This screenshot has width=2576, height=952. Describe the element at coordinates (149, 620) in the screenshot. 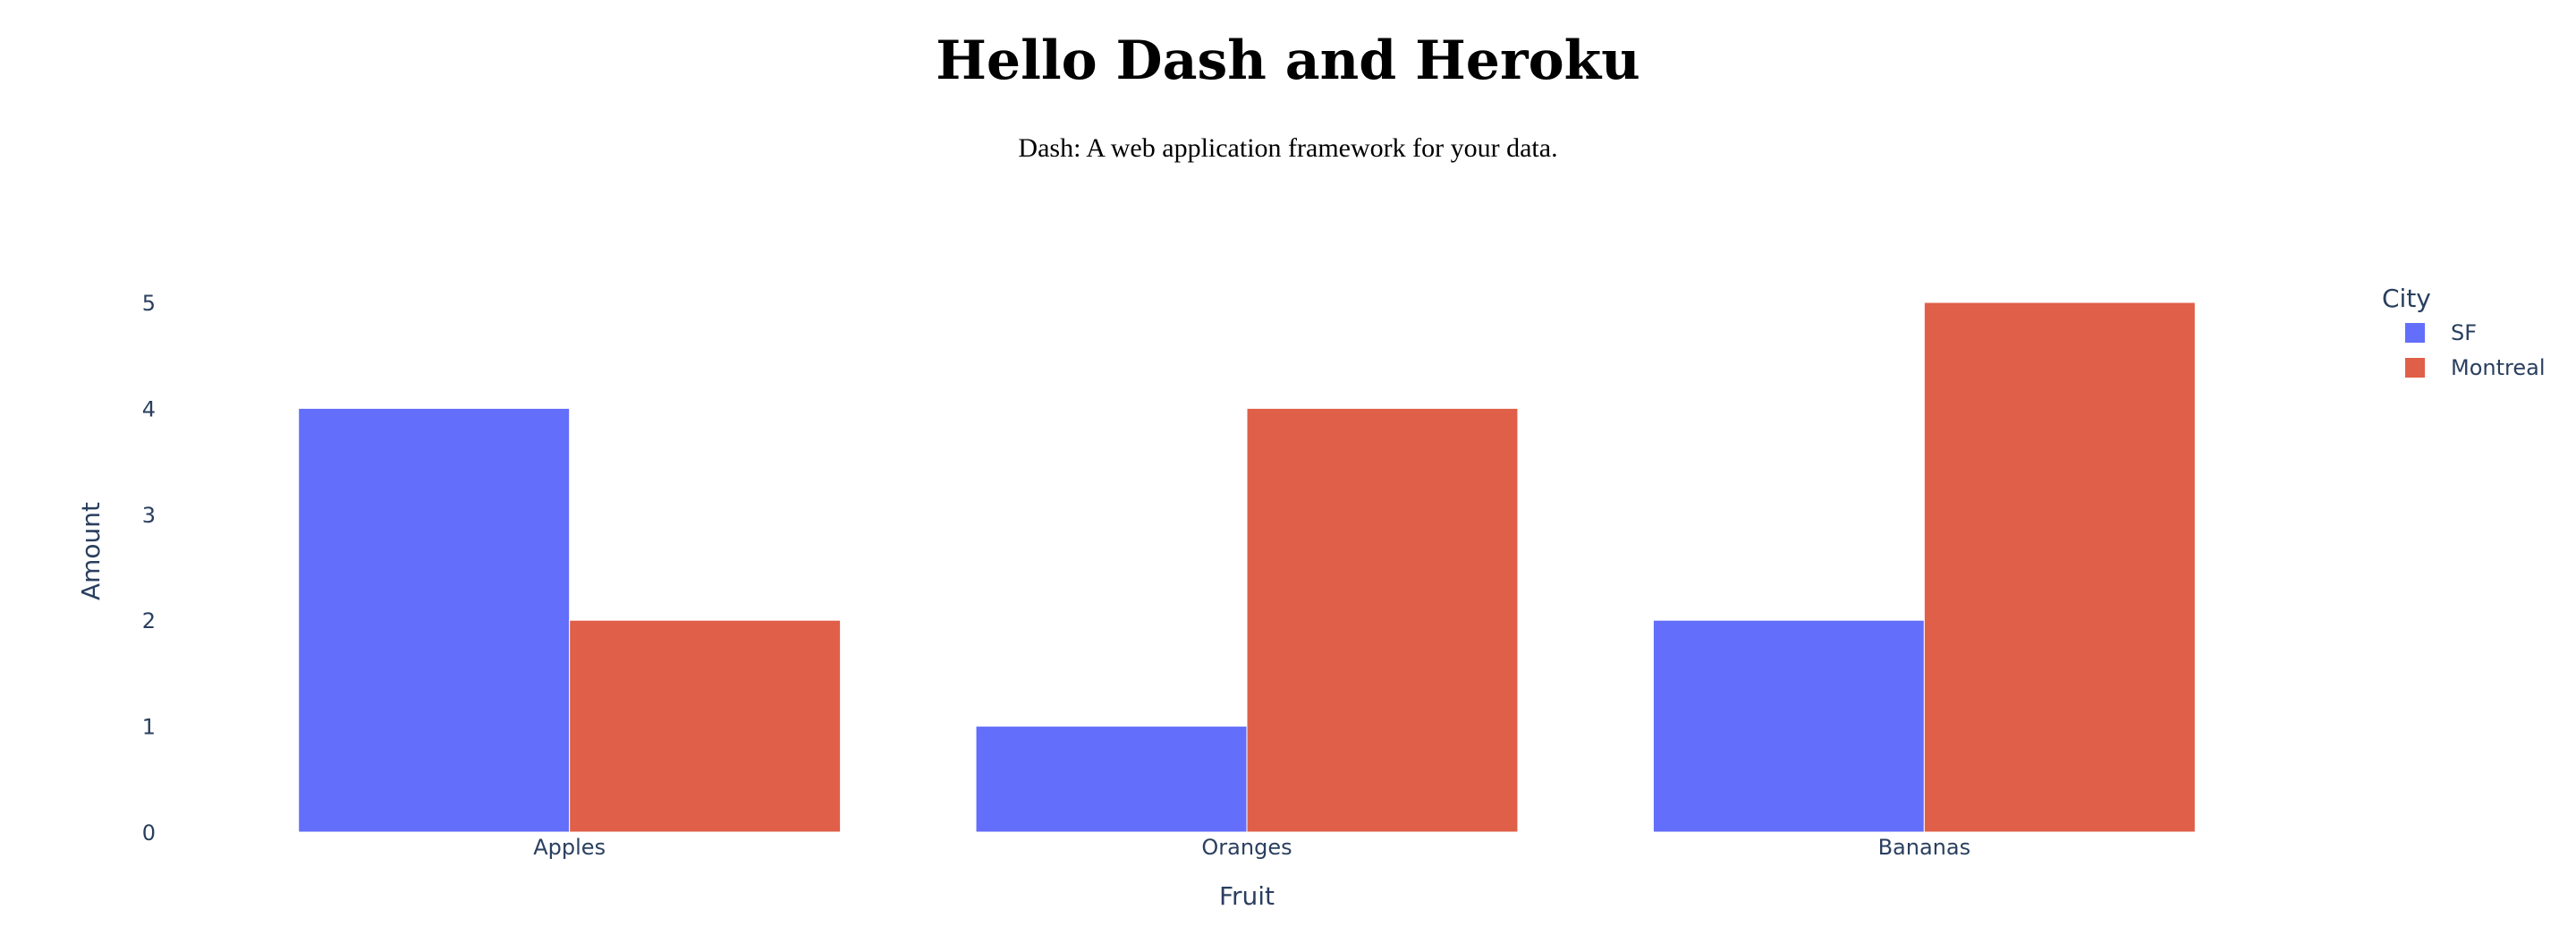

I see `y-tick-label: 2` at that location.